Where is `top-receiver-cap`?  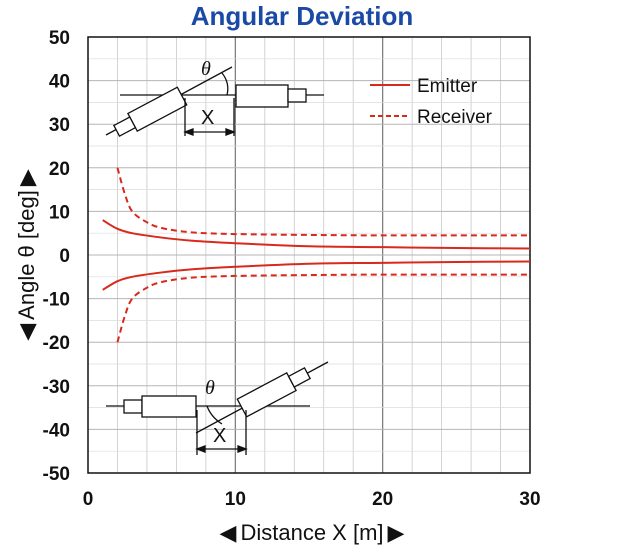 top-receiver-cap is located at coordinates (297, 95).